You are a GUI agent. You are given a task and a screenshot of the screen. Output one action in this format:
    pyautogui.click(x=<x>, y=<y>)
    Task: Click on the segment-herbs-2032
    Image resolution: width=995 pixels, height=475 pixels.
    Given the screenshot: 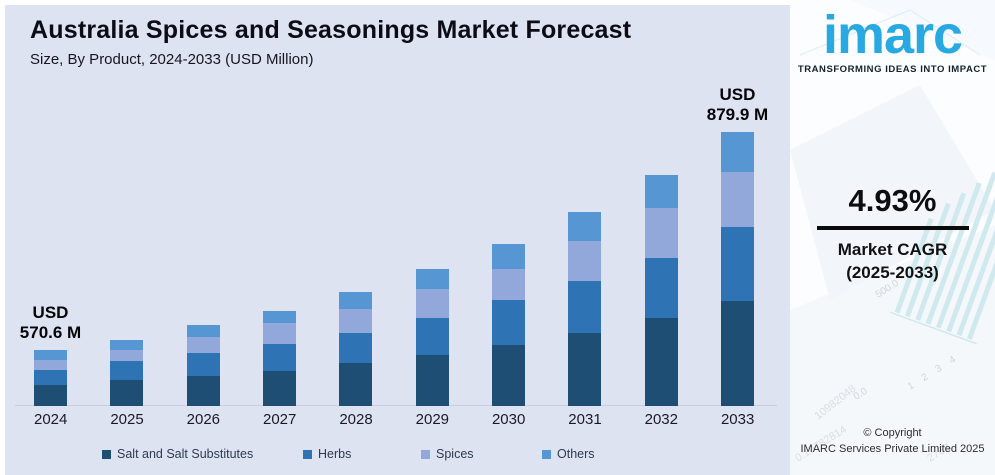 What is the action you would take?
    pyautogui.click(x=661, y=288)
    